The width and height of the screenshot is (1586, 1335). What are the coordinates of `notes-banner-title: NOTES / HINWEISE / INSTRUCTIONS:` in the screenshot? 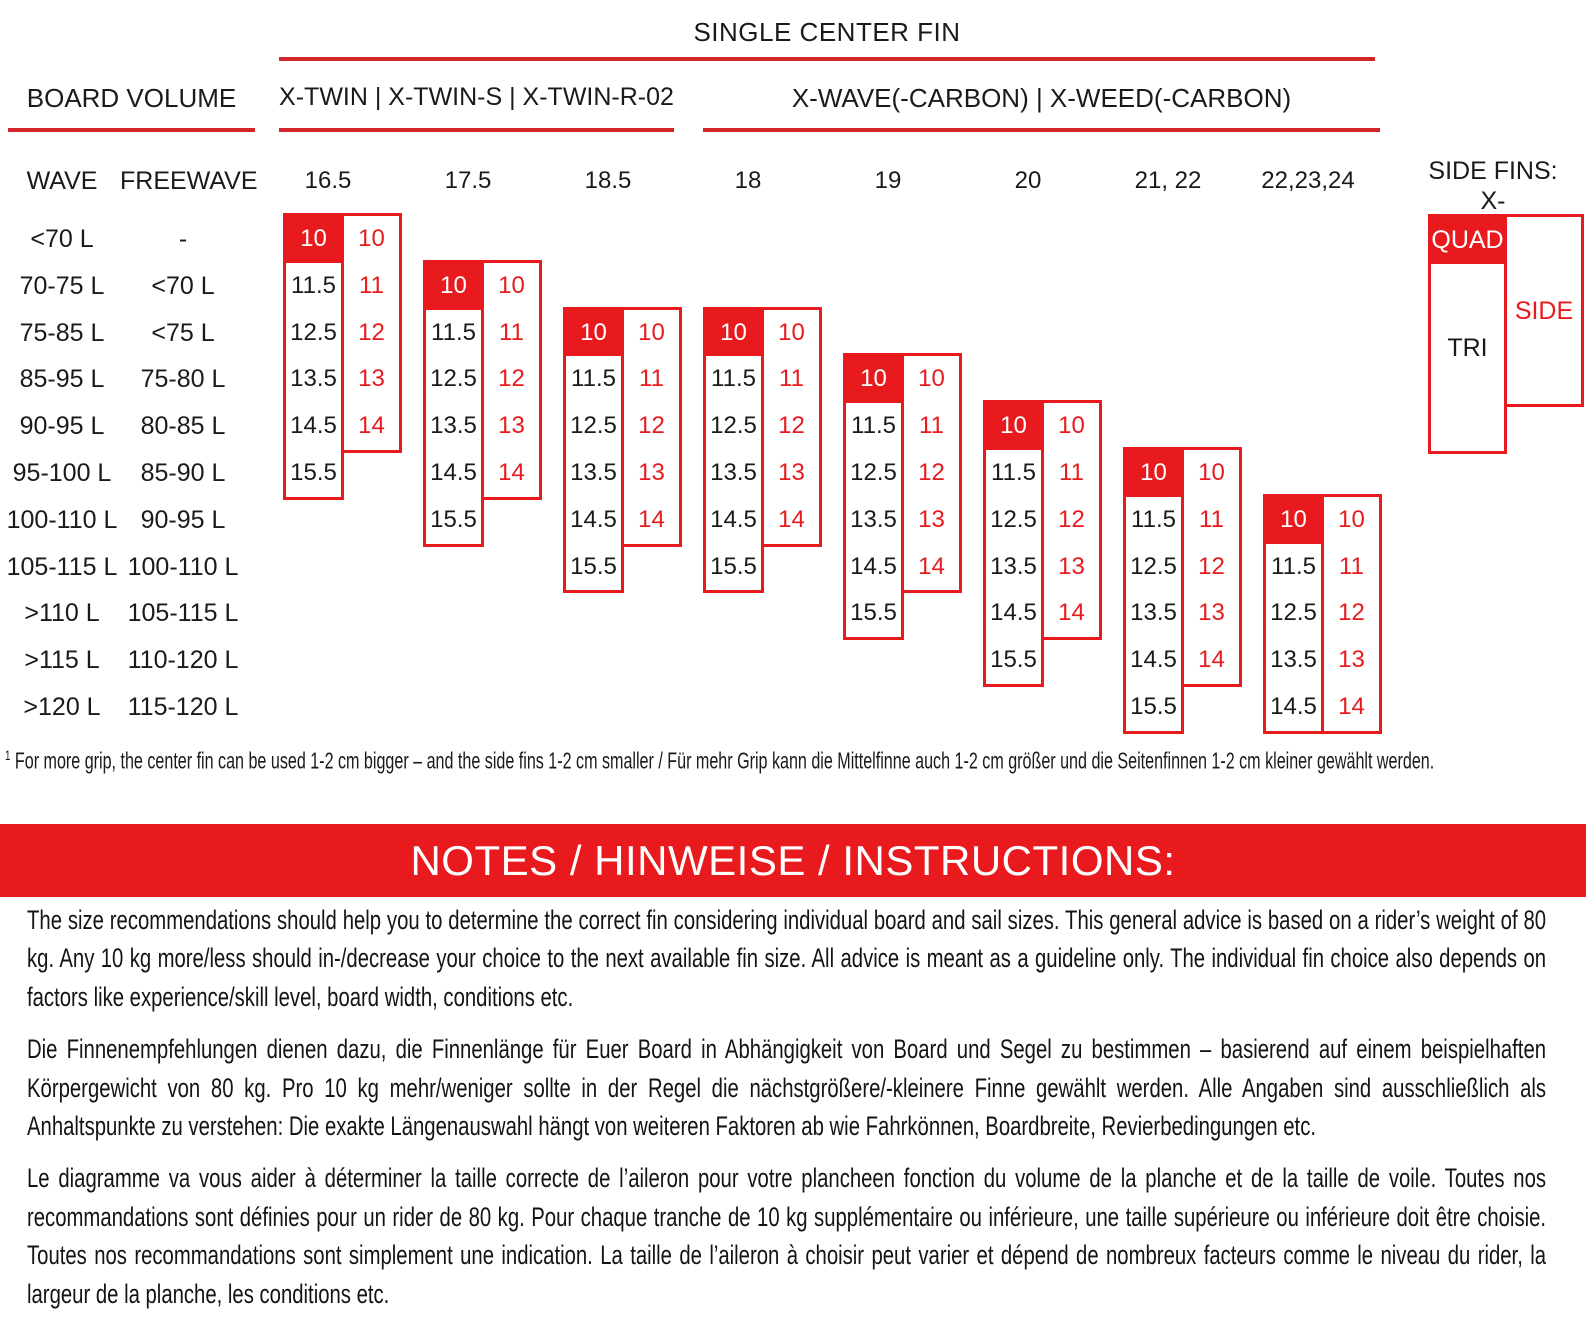 It's located at (793, 860).